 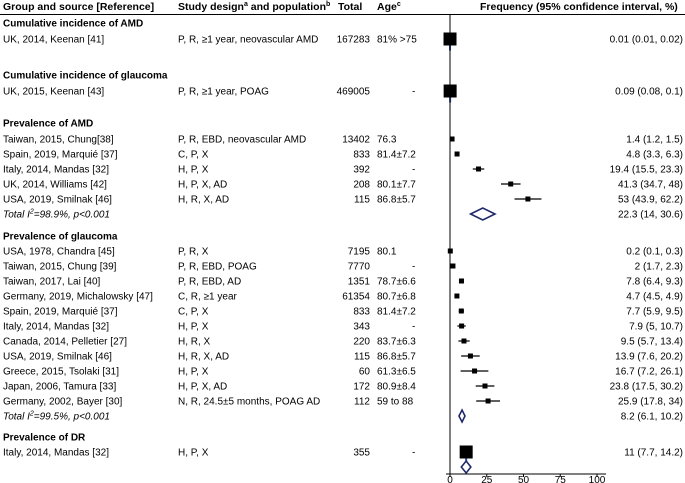 What do you see at coordinates (361, 342) in the screenshot?
I see `study-total: 220` at bounding box center [361, 342].